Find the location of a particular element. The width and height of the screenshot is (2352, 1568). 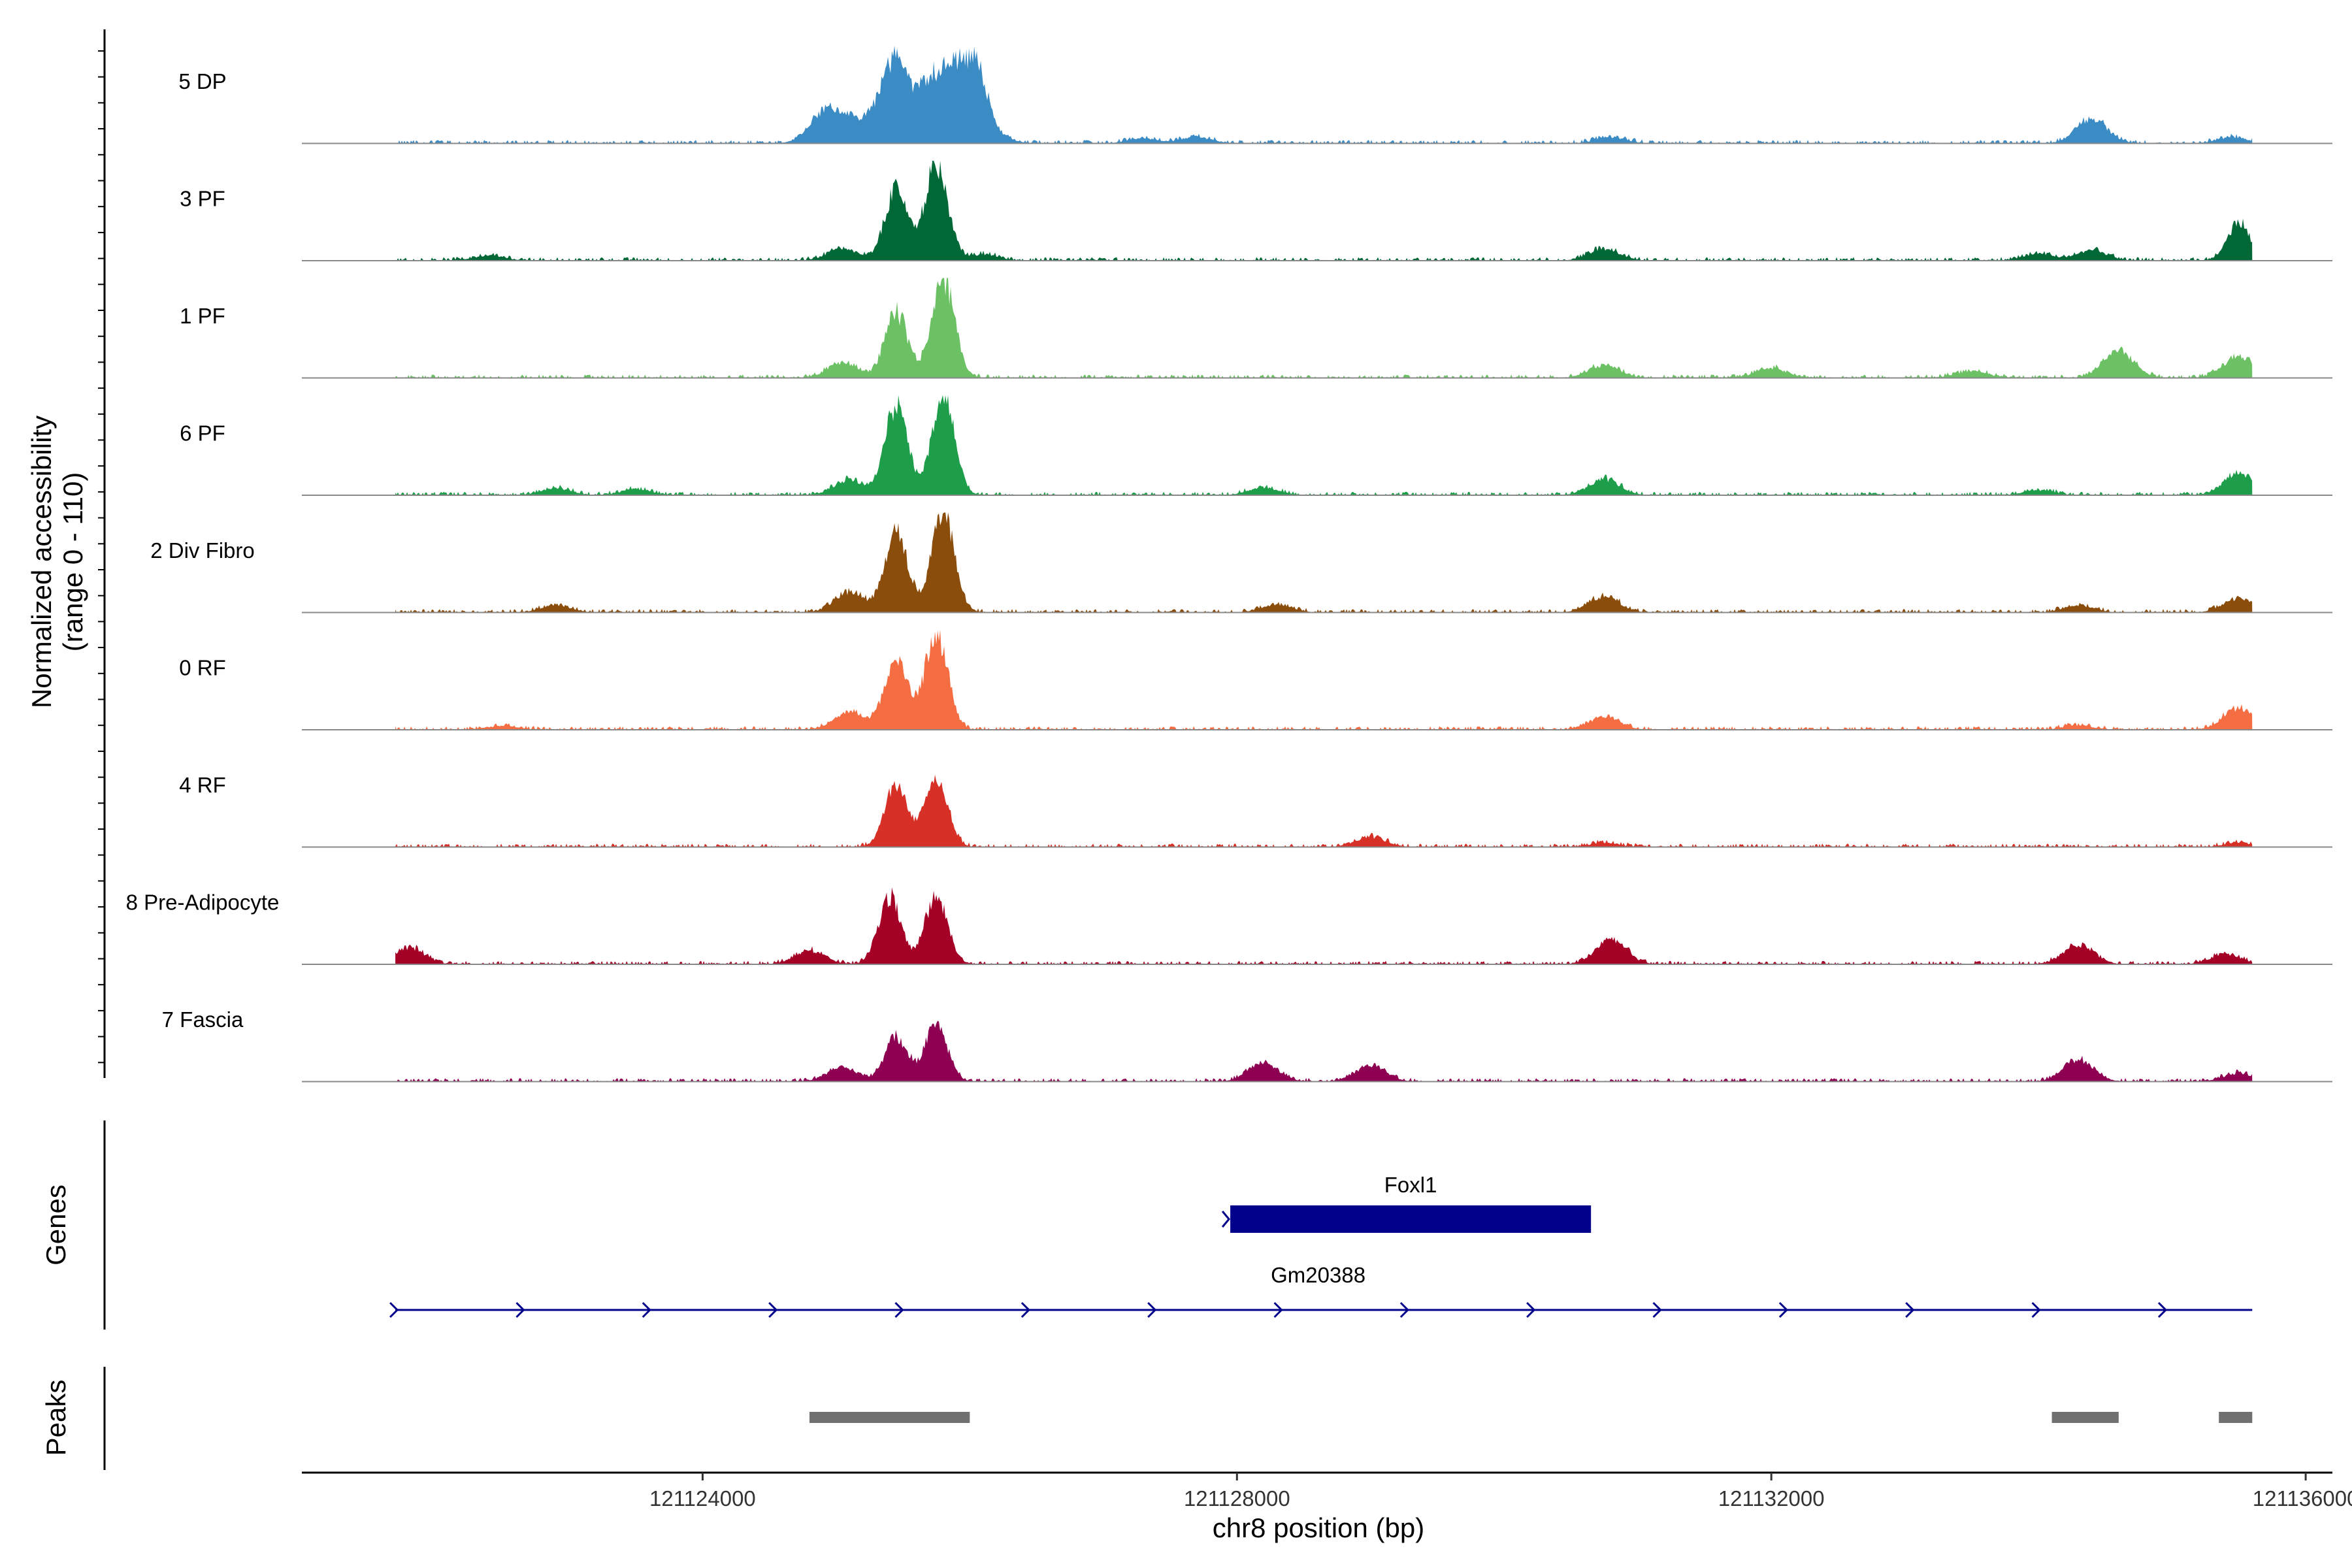

track-1-pf: 1 PF is located at coordinates (1256, 328).